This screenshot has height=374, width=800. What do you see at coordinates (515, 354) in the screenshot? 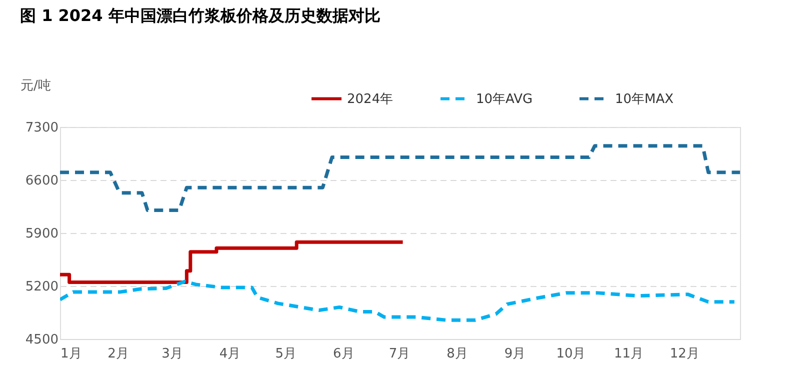
I see `x-tick-label: 9月` at bounding box center [515, 354].